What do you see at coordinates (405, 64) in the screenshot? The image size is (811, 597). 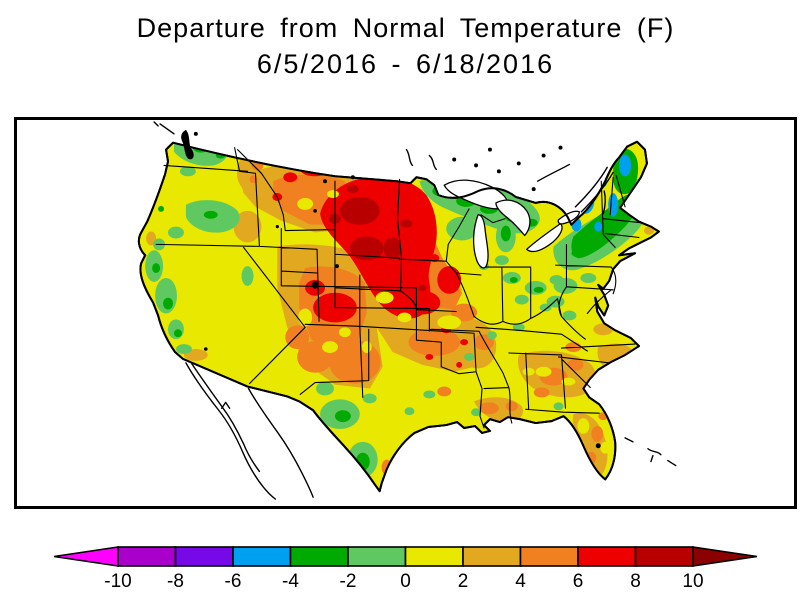 I see `chart-subtitle-dates: 6/5/2016 - 6/18/2016` at bounding box center [405, 64].